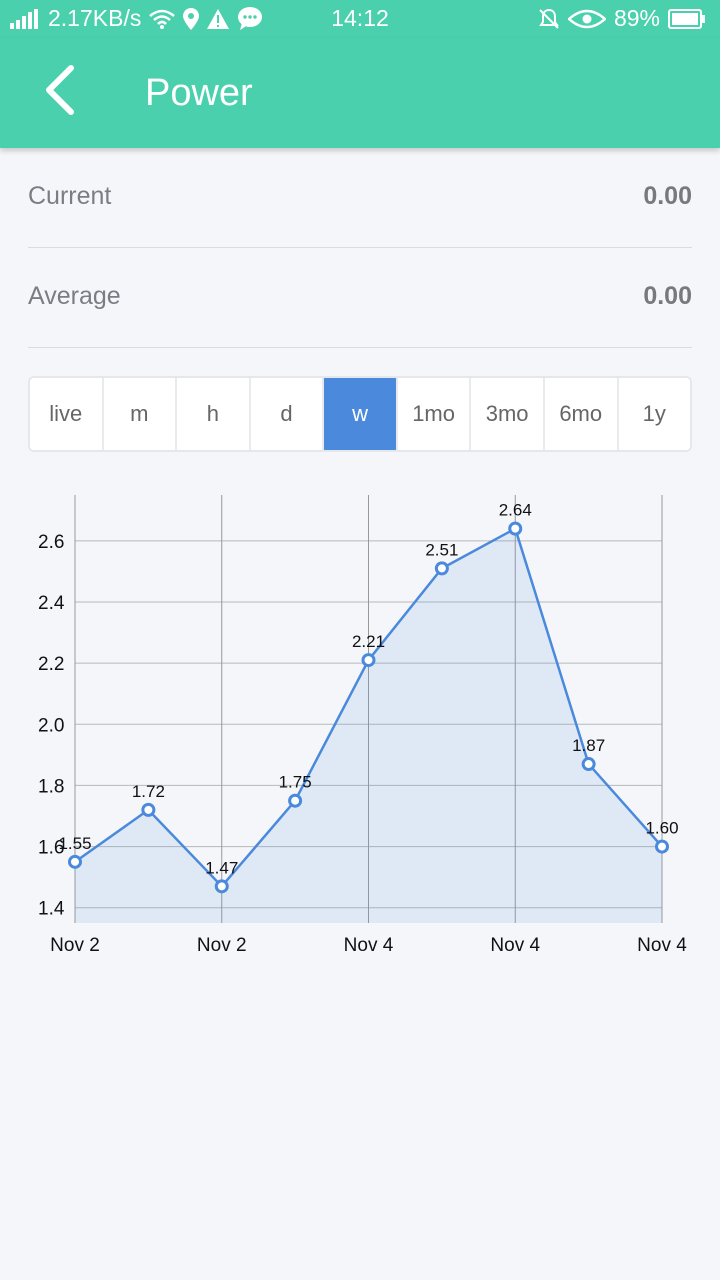  I want to click on chat-icon, so click(250, 18).